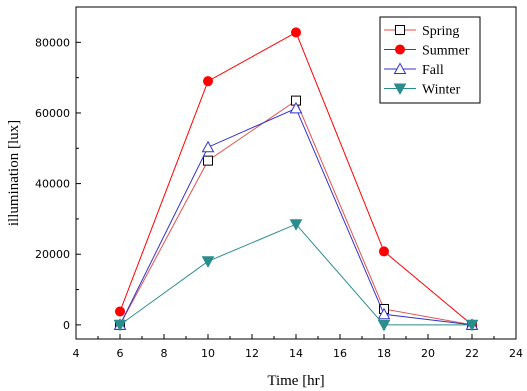  Describe the element at coordinates (414, 70) in the screenshot. I see `legend-item-fall: Fall` at that location.